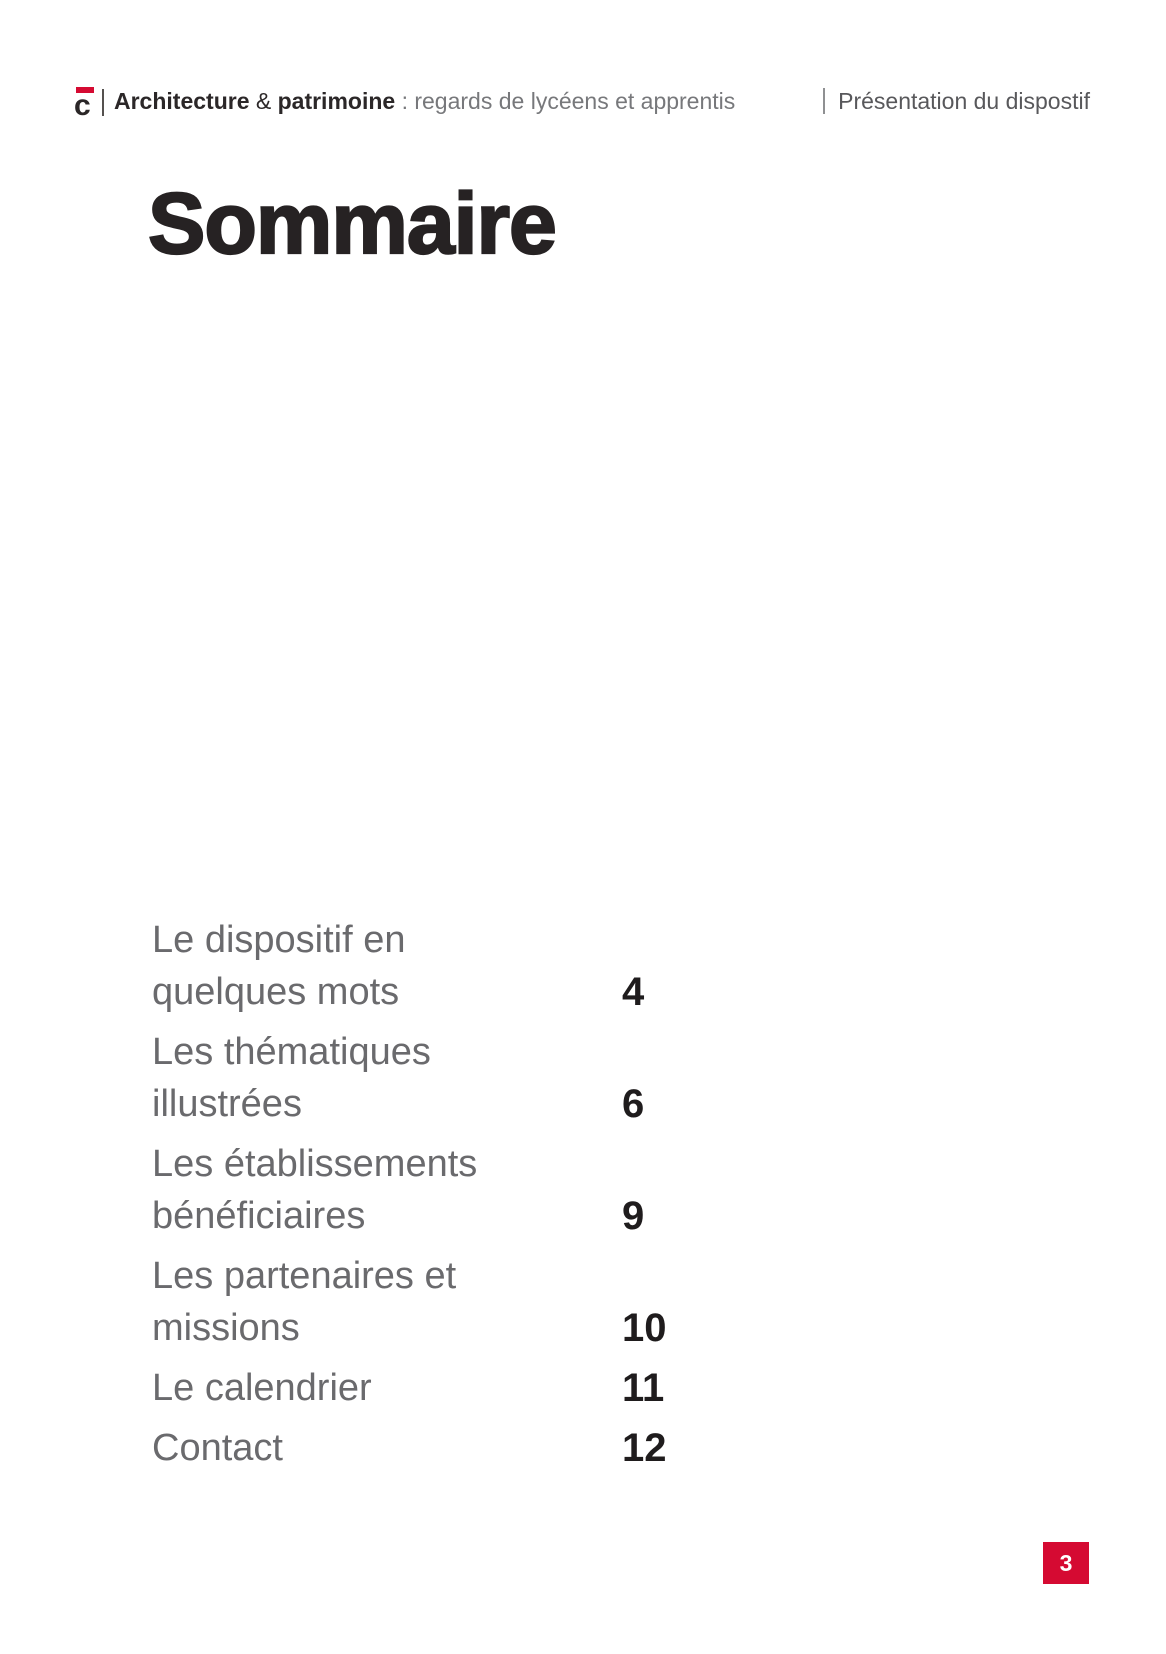  What do you see at coordinates (352, 224) in the screenshot?
I see `page-title: Sommaire` at bounding box center [352, 224].